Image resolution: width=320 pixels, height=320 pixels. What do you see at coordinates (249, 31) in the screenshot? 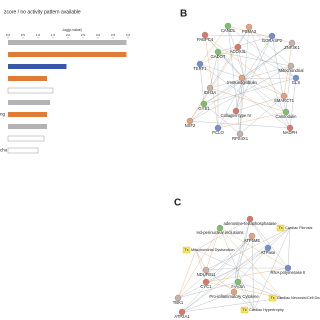
I see `node-label: PSMA3` at bounding box center [249, 31].